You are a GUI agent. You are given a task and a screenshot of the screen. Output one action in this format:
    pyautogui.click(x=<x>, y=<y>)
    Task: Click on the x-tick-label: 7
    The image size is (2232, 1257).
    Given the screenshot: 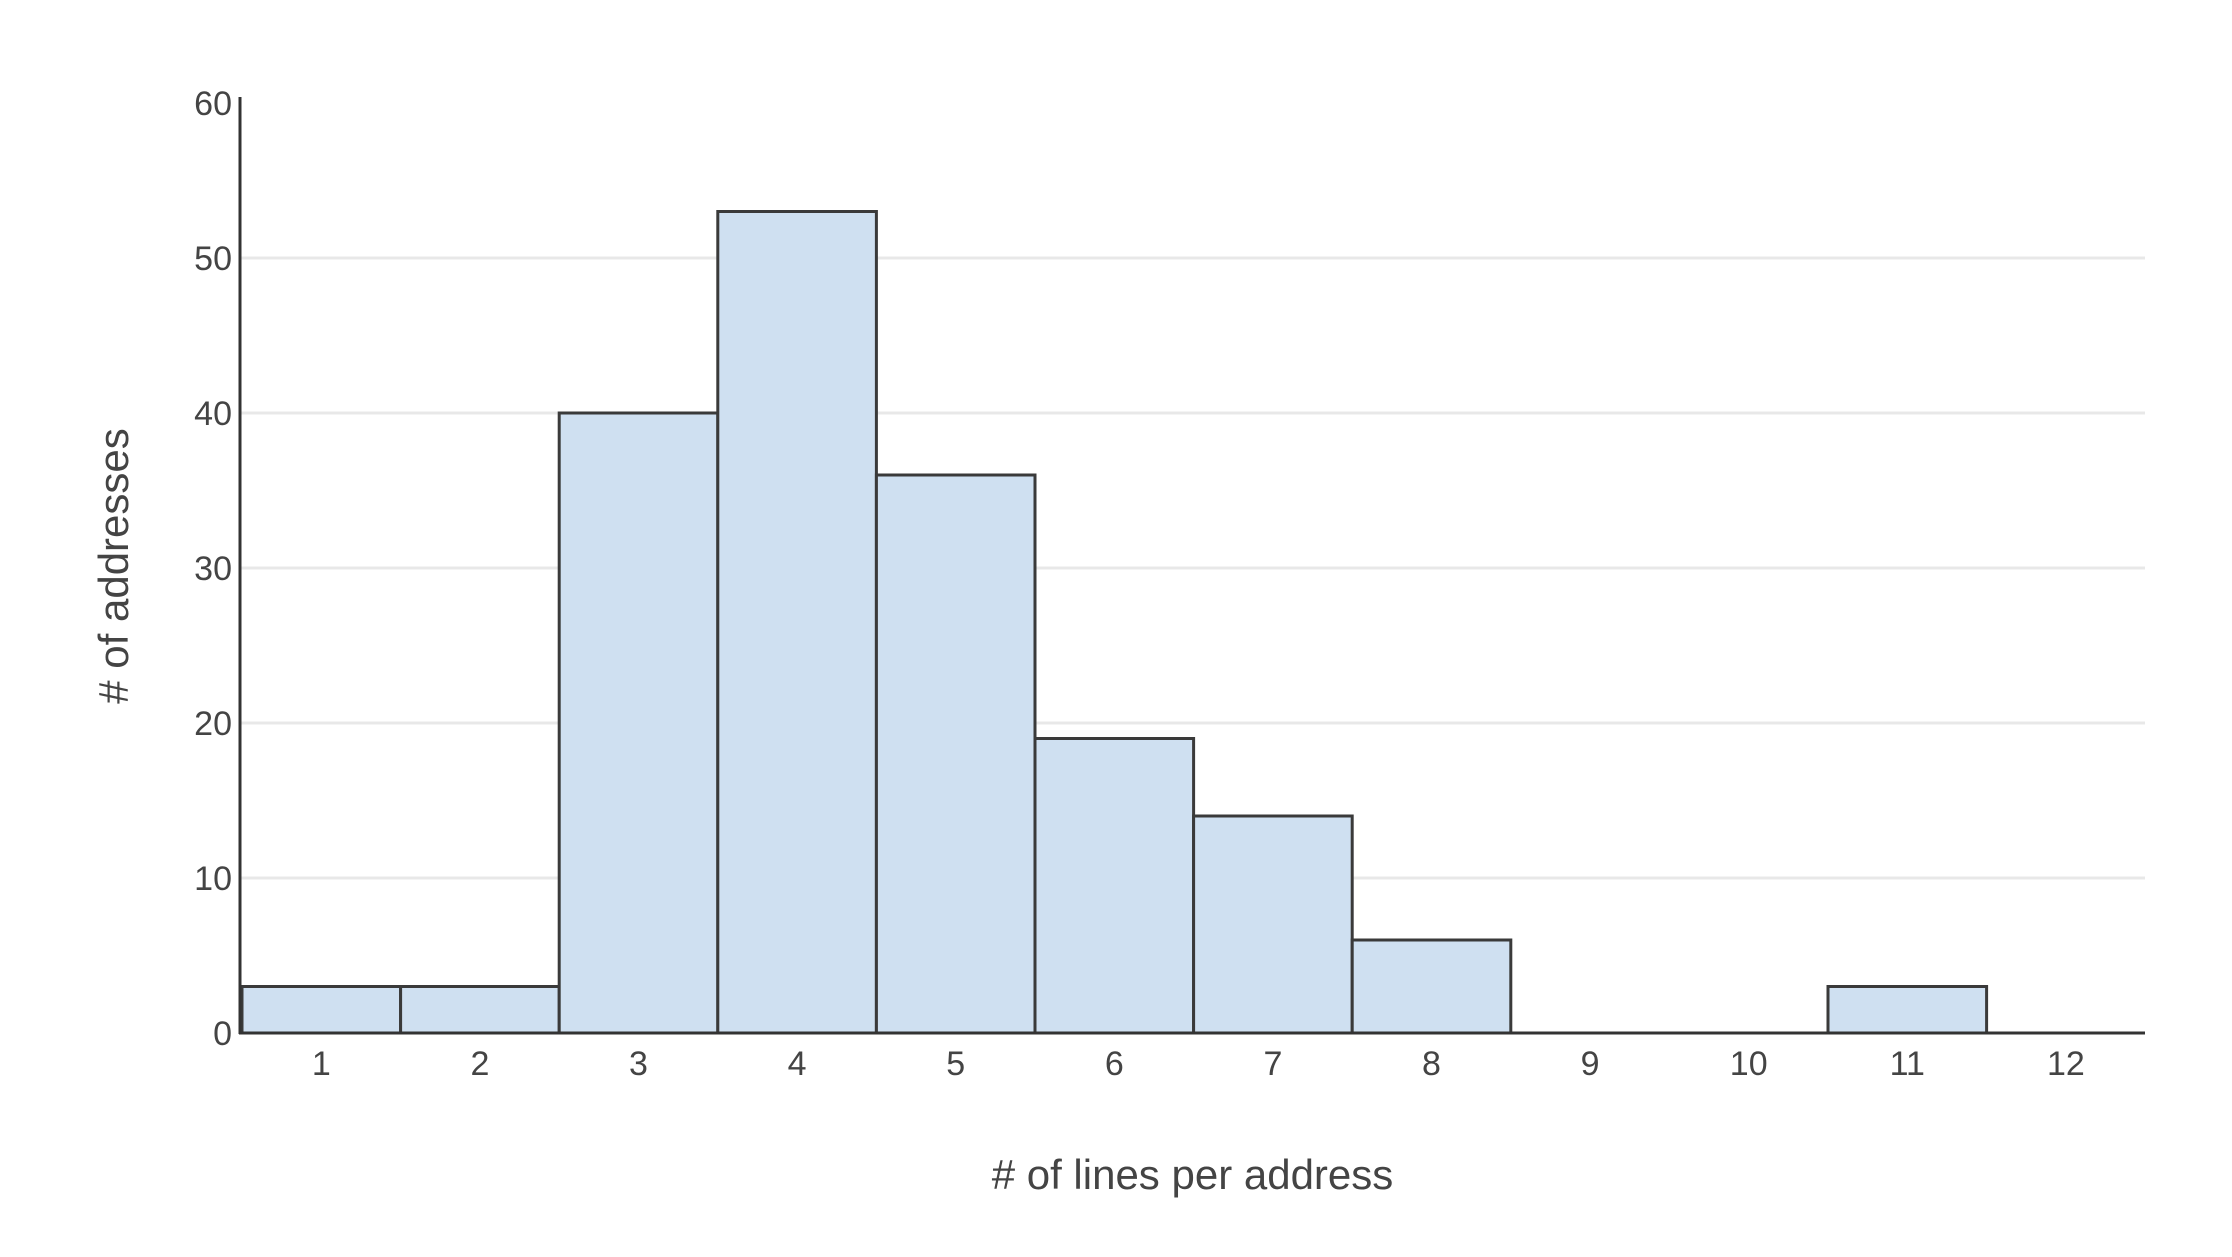 What is the action you would take?
    pyautogui.click(x=1272, y=1064)
    